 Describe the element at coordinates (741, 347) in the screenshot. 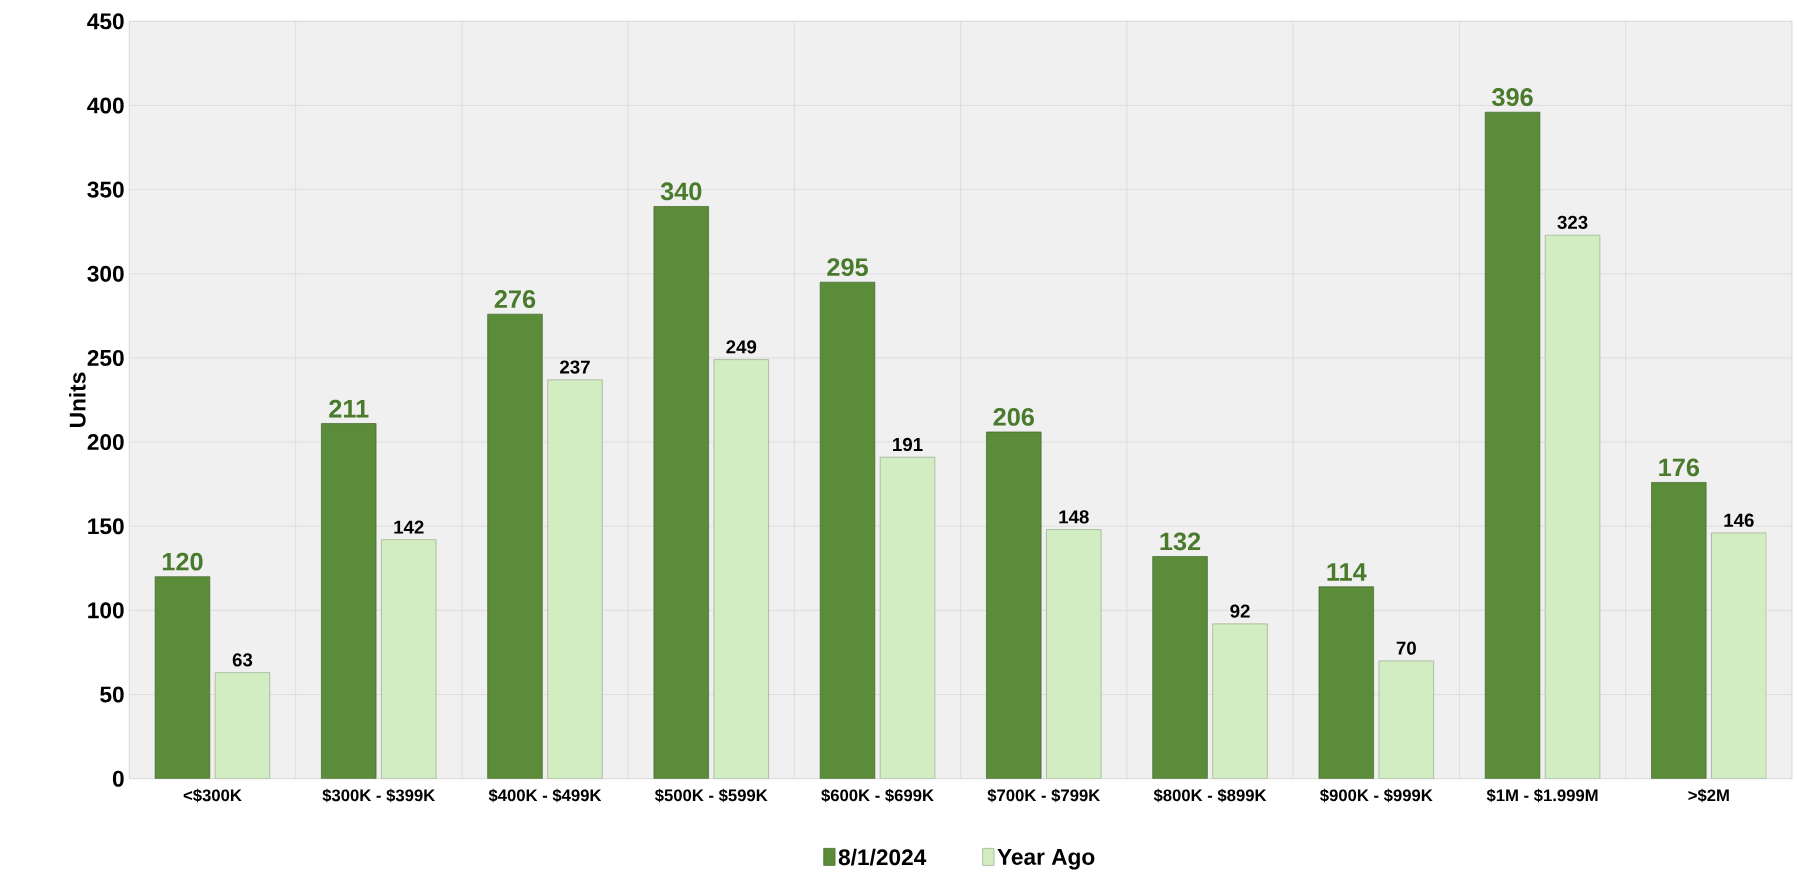

I see `data-label: 249` at that location.